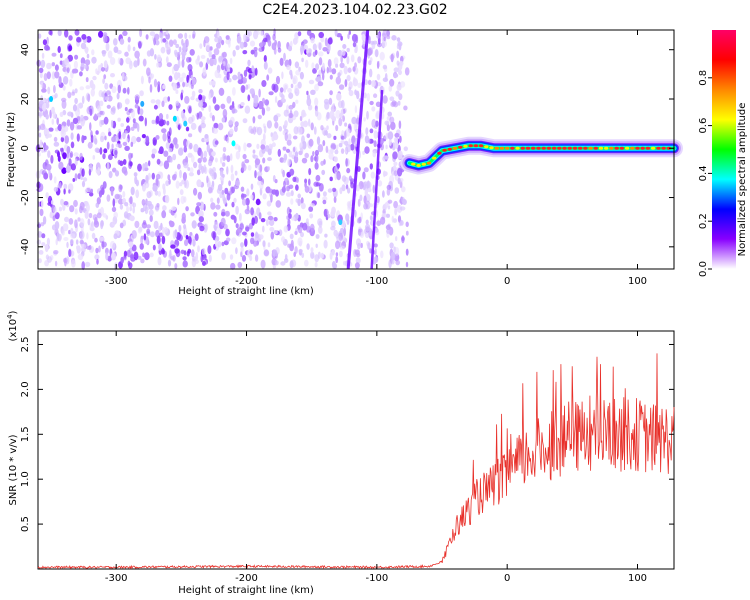 The height and width of the screenshot is (600, 750). What do you see at coordinates (724, 149) in the screenshot?
I see `colorbar-gradient` at bounding box center [724, 149].